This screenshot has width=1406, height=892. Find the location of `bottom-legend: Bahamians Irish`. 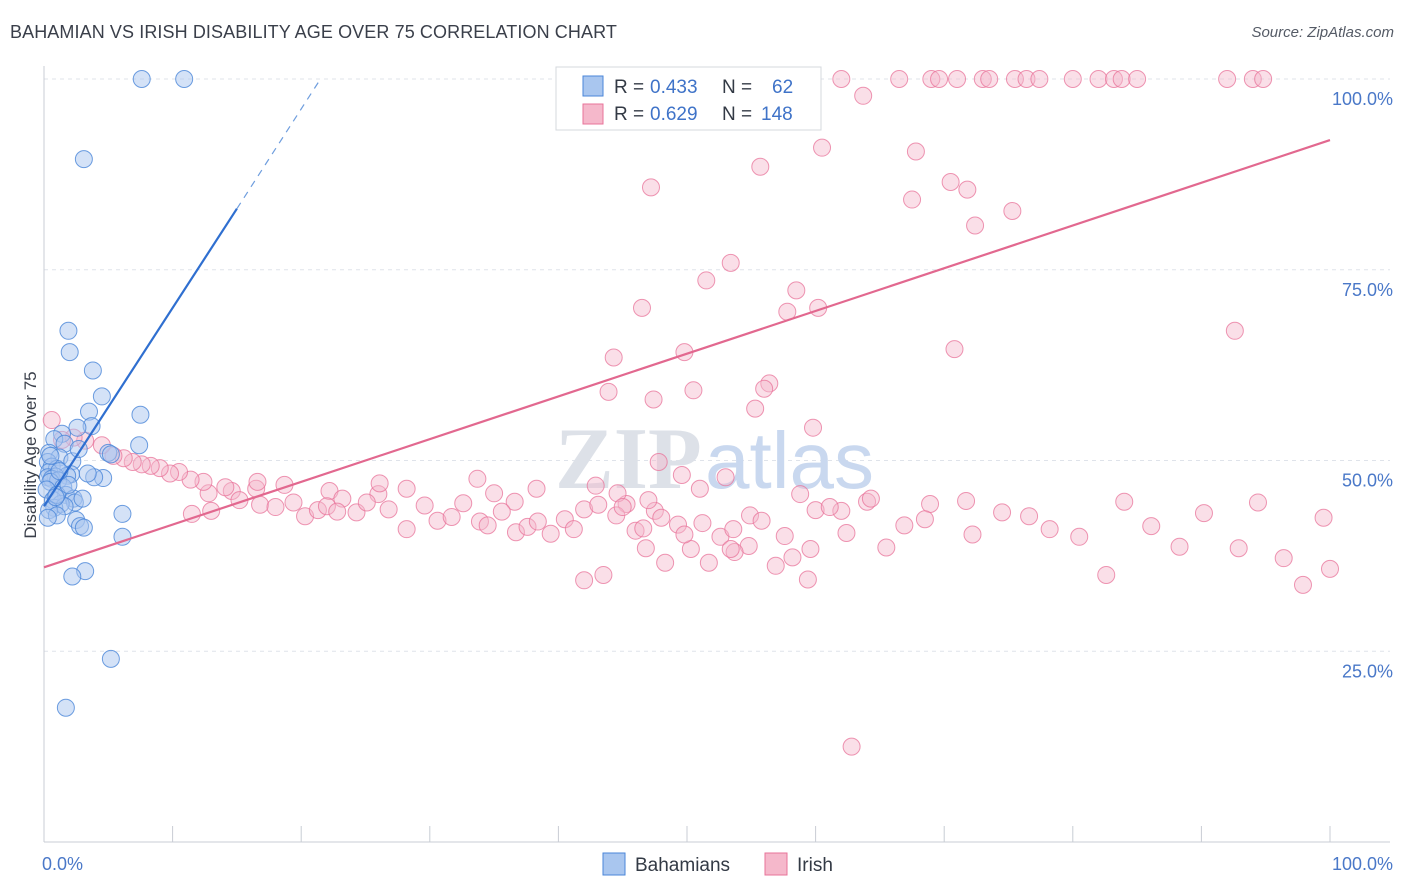

bottom-legend: Bahamians Irish is located at coordinates (717, 864).